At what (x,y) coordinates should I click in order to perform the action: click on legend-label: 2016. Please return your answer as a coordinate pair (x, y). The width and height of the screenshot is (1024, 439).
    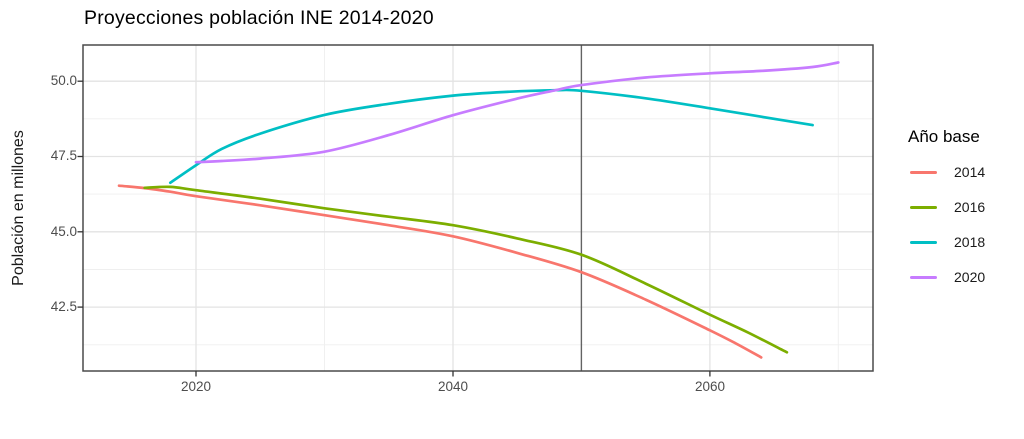
    Looking at the image, I should click on (970, 207).